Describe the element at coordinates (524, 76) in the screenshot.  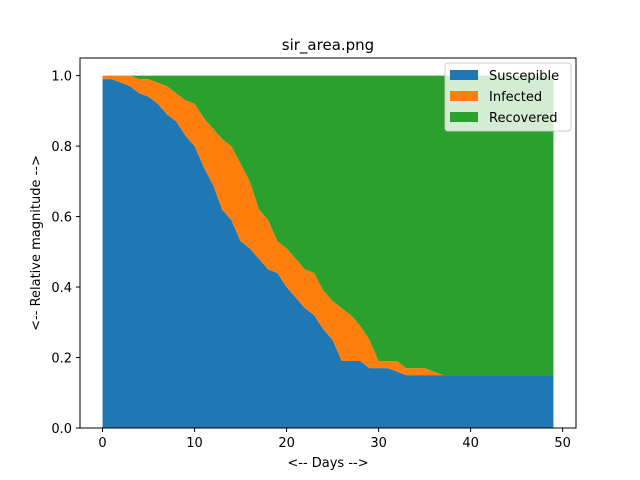
I see `legend-label-suscepible: Suscepible` at that location.